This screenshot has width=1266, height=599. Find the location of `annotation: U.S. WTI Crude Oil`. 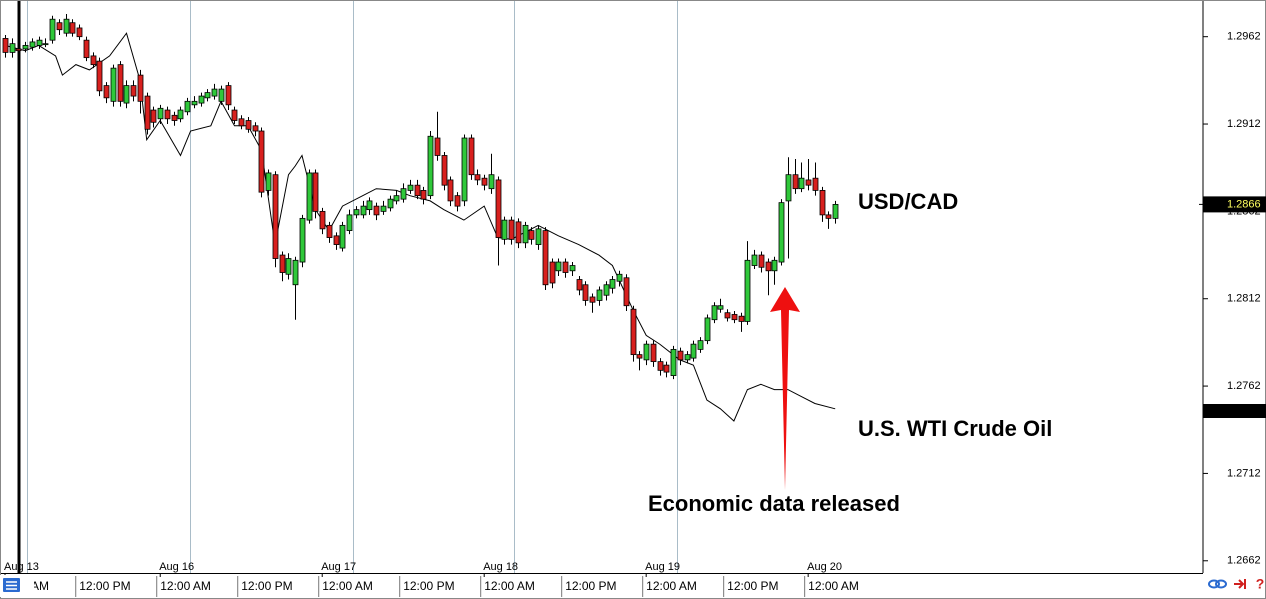

annotation: U.S. WTI Crude Oil is located at coordinates (955, 428).